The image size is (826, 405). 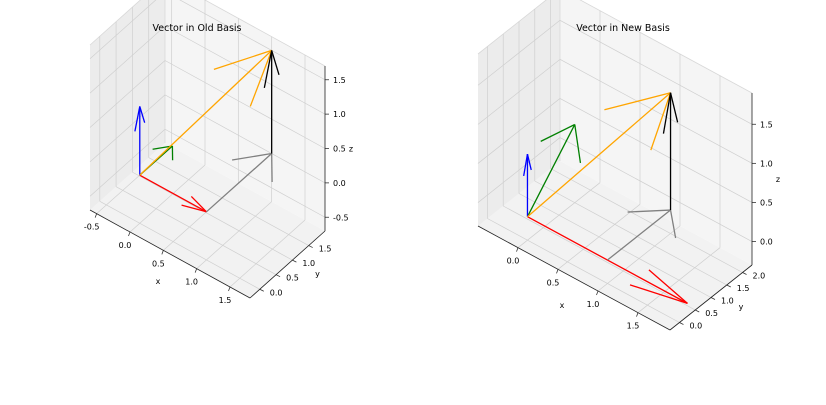 I want to click on z-tick-label: 0.0, so click(x=766, y=242).